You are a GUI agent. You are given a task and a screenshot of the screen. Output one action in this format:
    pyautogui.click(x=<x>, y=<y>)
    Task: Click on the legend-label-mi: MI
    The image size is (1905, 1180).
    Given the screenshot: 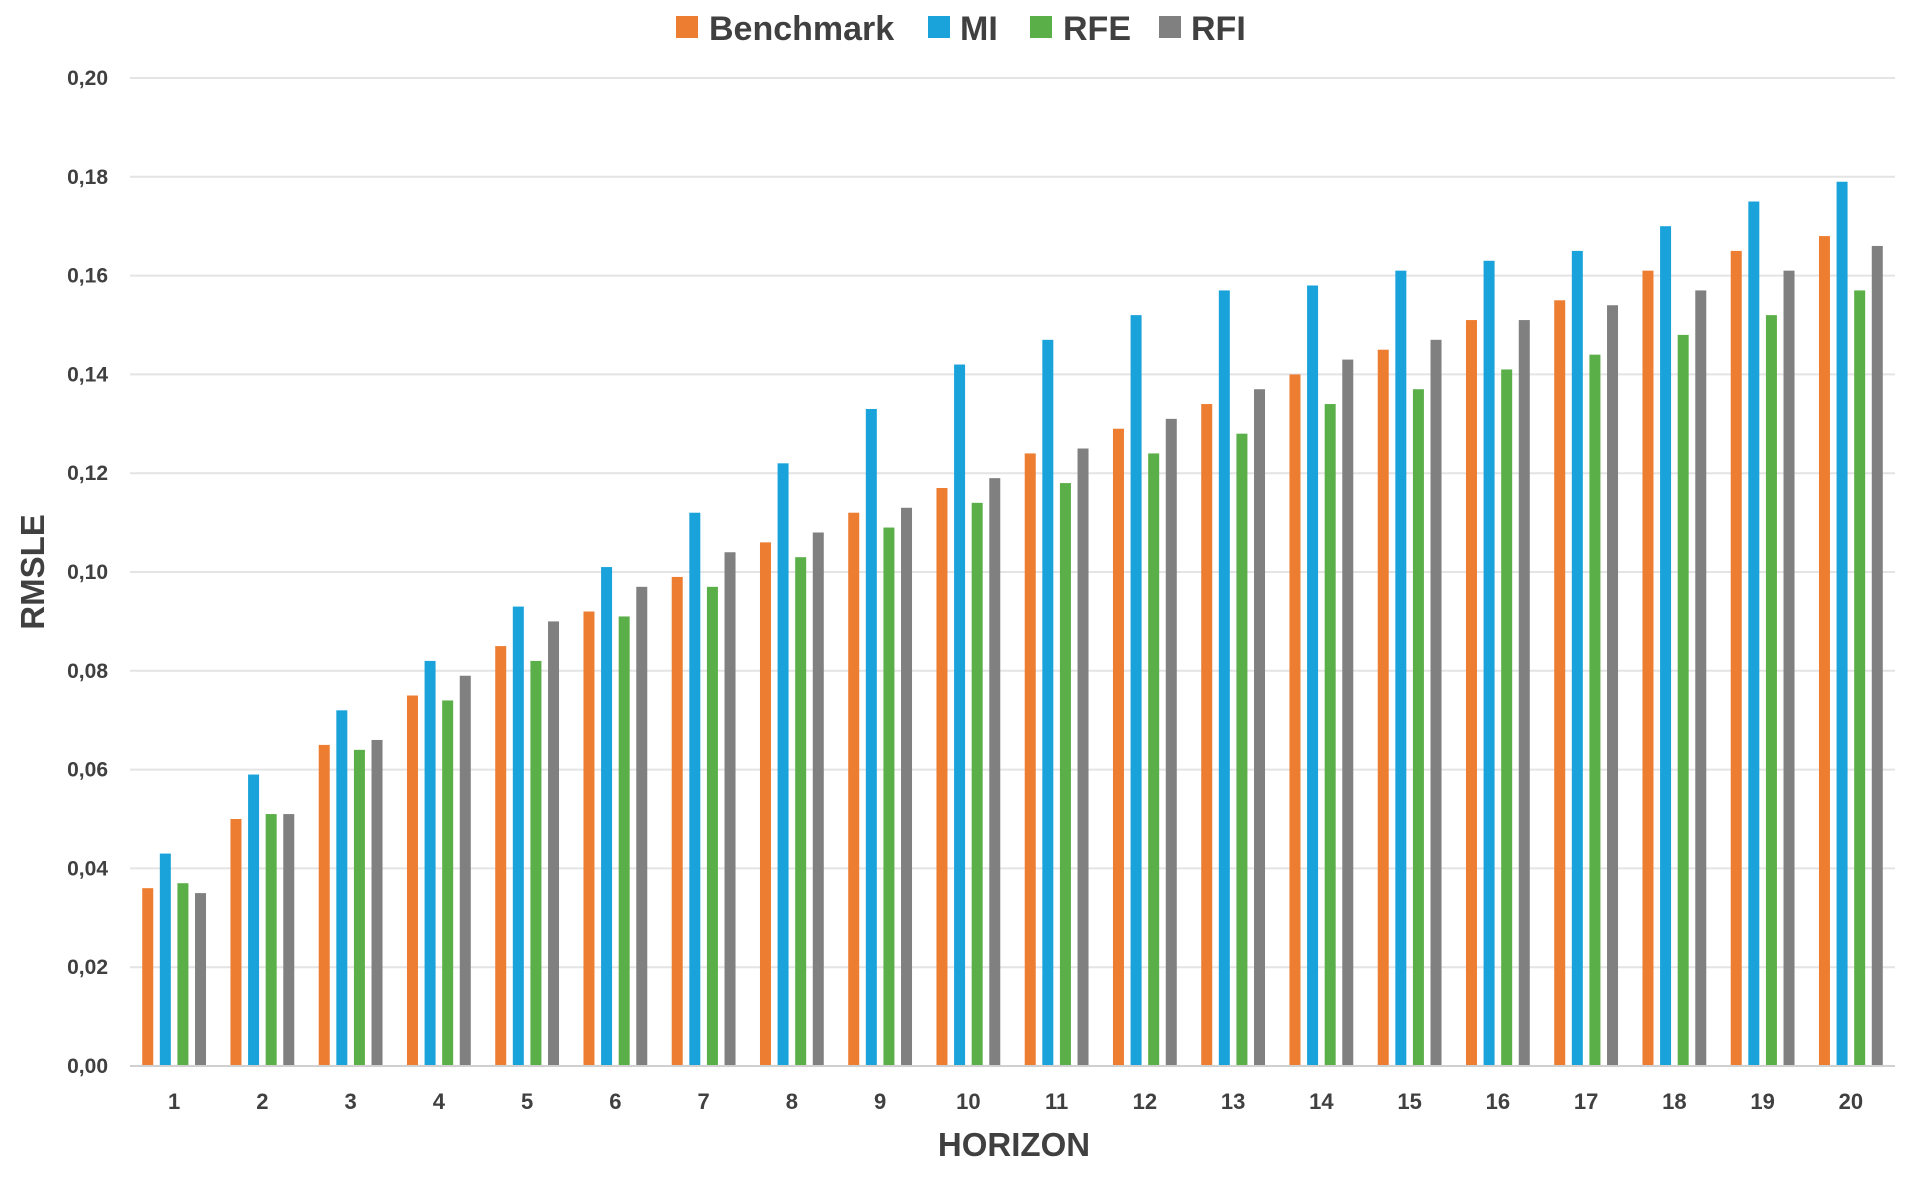 What is the action you would take?
    pyautogui.click(x=979, y=29)
    